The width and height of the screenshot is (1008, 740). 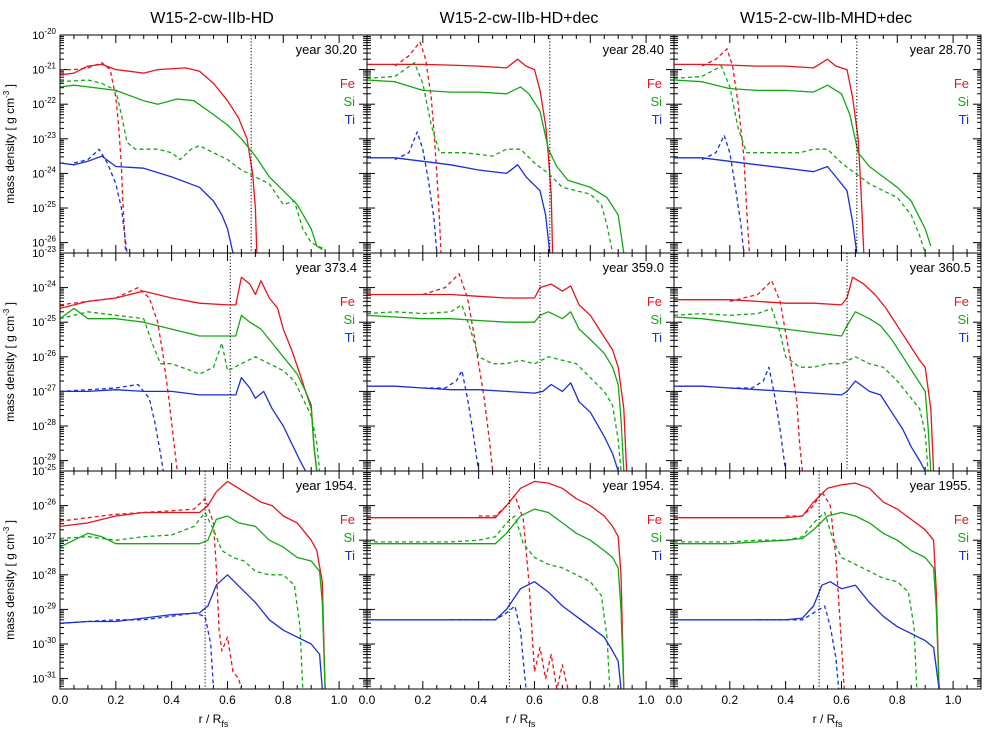 I want to click on panel-row3-col3: year 1955. Fe Si Ti, so click(x=827, y=580).